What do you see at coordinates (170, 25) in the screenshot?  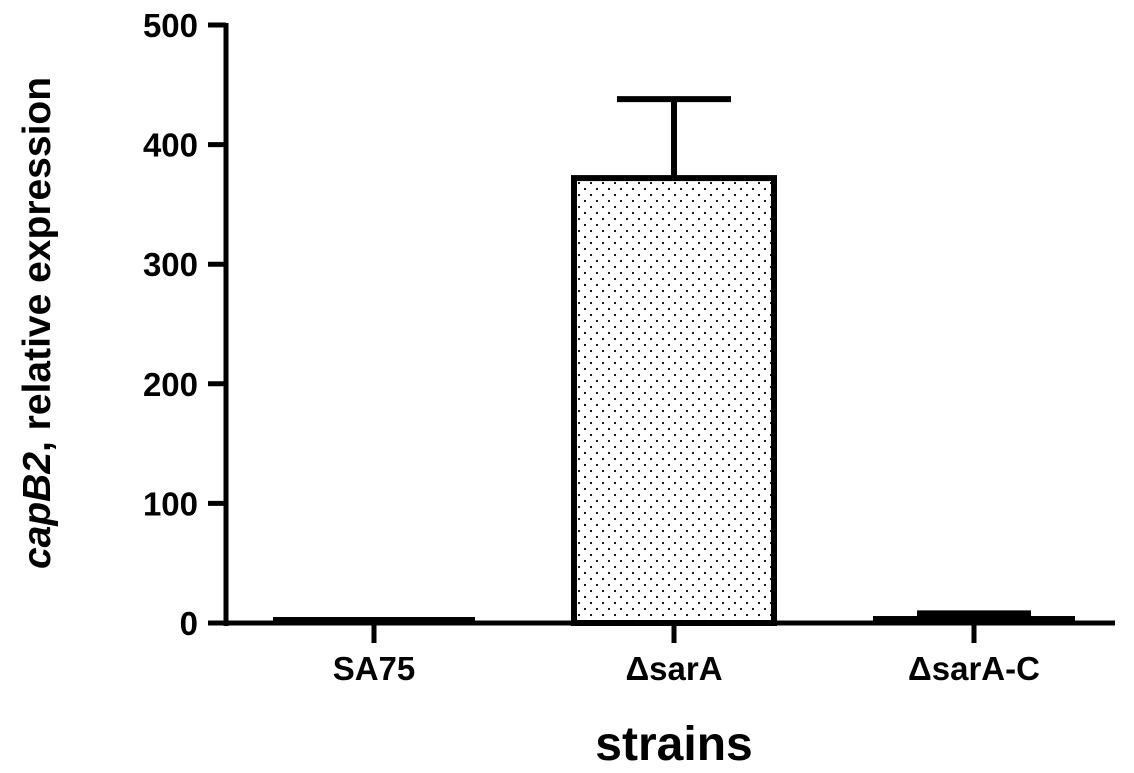 I see `y-tick-label-500: 500` at bounding box center [170, 25].